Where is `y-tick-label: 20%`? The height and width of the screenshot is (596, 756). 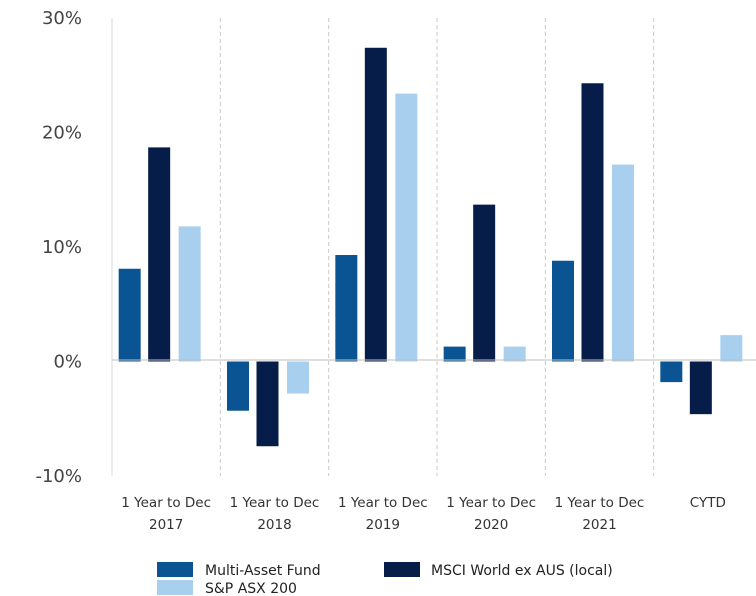 y-tick-label: 20% is located at coordinates (62, 133).